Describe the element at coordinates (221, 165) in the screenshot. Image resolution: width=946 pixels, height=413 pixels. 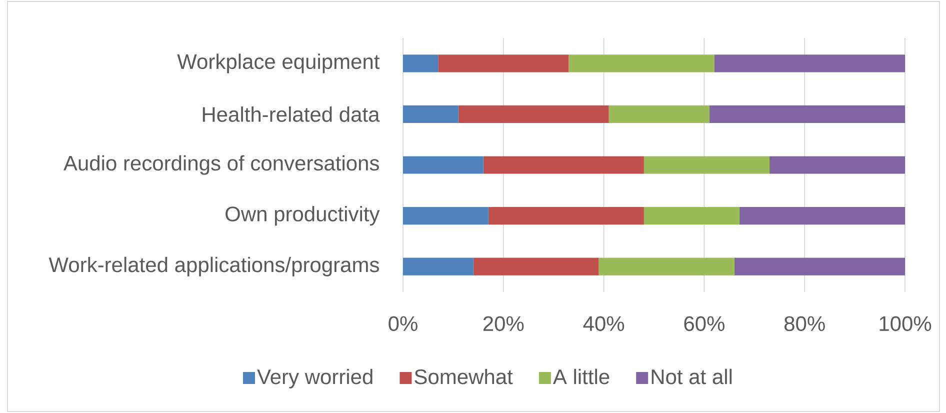
I see `y-tick-label: Audio recordings of conversations` at that location.